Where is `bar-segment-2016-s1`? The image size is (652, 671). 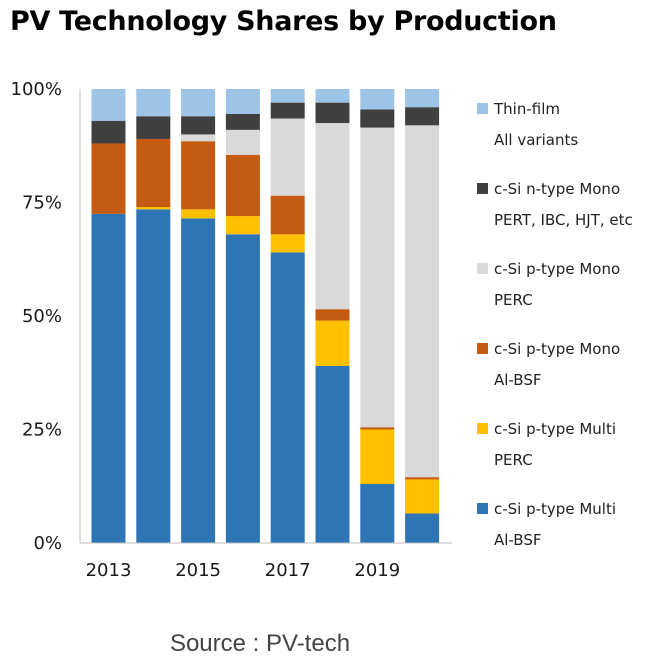 bar-segment-2016-s1 is located at coordinates (242, 225).